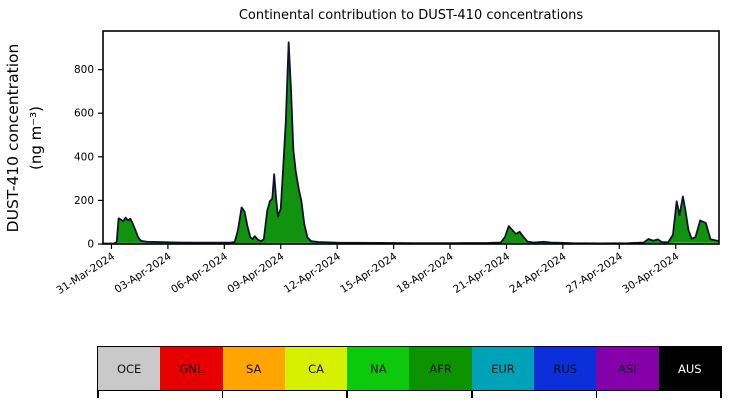 This screenshot has height=402, width=730. I want to click on legend-item-gnl: GNL, so click(191, 368).